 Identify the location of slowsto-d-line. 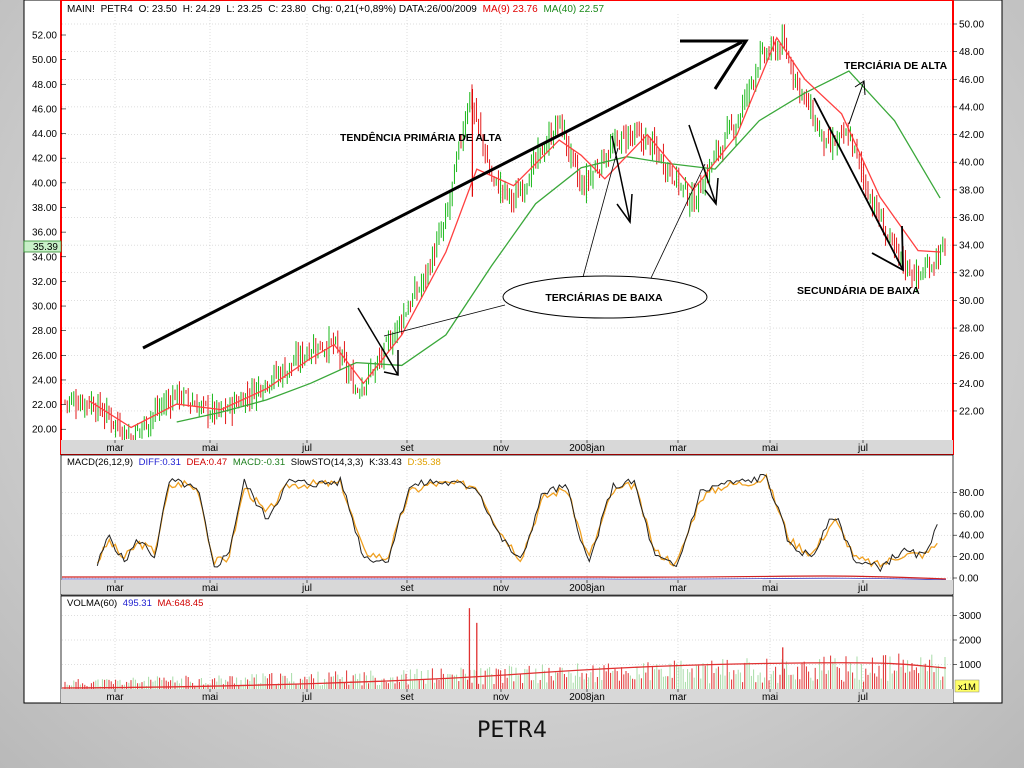
(517, 520).